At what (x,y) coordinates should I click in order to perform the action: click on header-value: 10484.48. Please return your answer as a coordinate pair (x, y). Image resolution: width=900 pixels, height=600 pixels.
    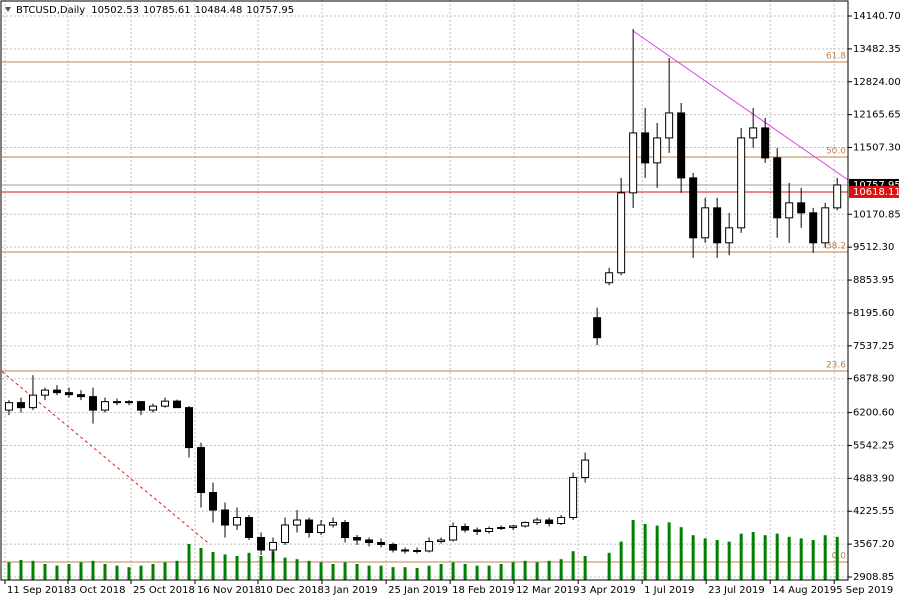
    Looking at the image, I should click on (219, 10).